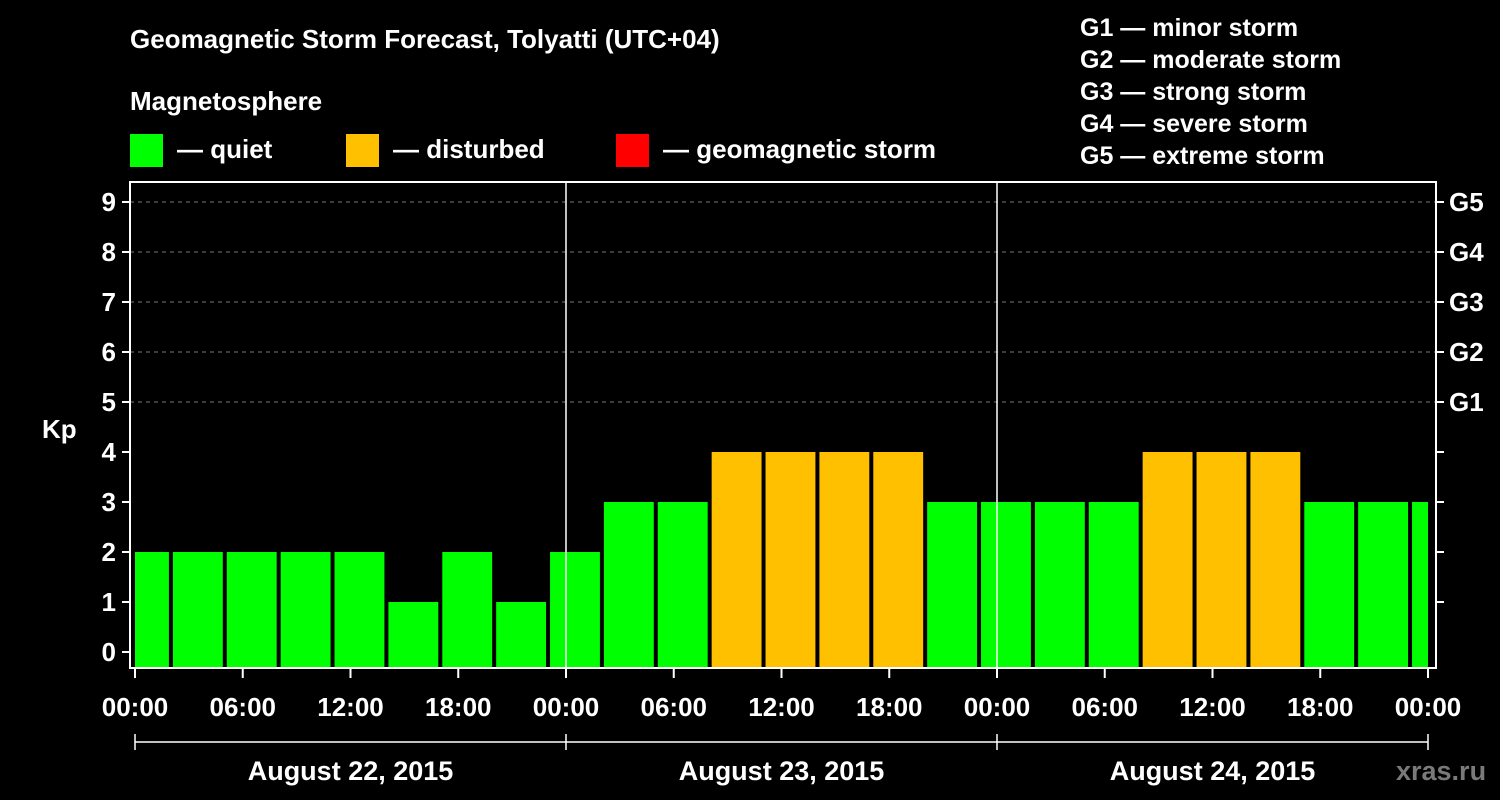 Image resolution: width=1500 pixels, height=800 pixels. Describe the element at coordinates (889, 707) in the screenshot. I see `x-tick-label-7: 18:00` at that location.